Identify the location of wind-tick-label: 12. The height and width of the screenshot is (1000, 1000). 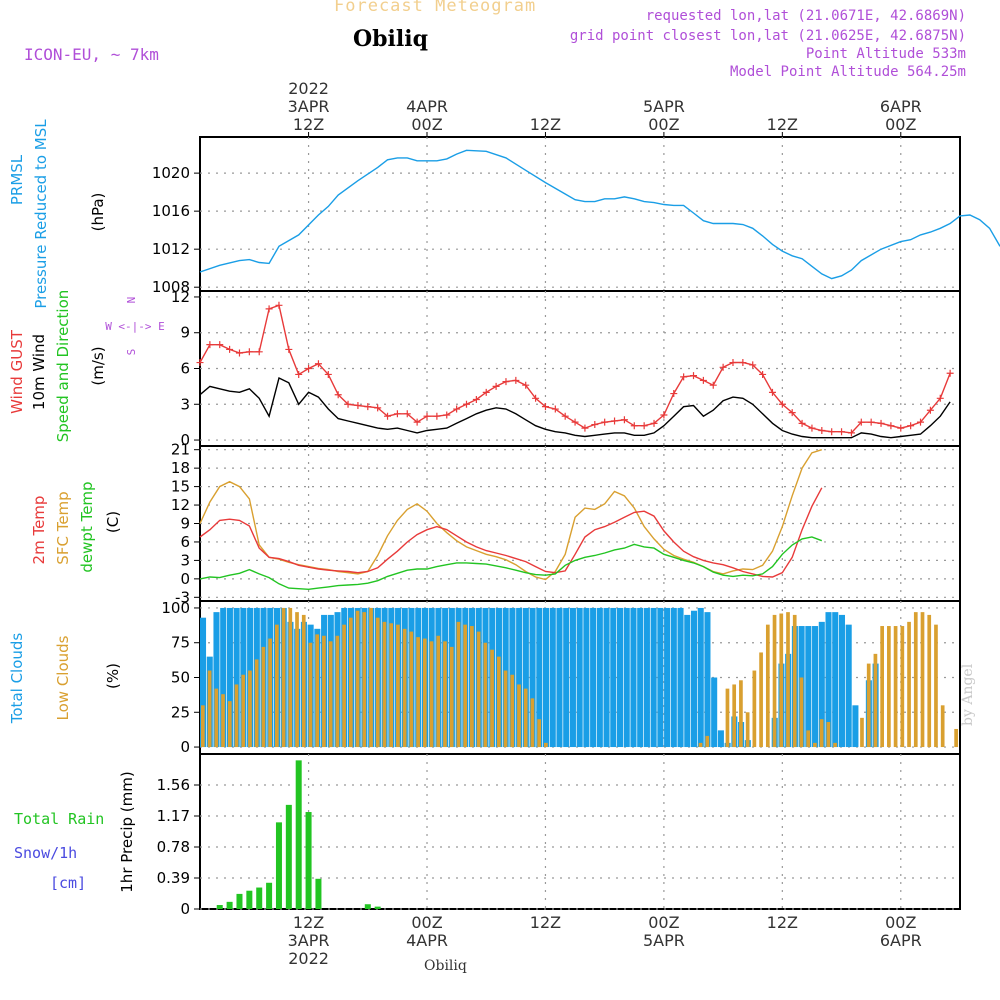
(180, 297).